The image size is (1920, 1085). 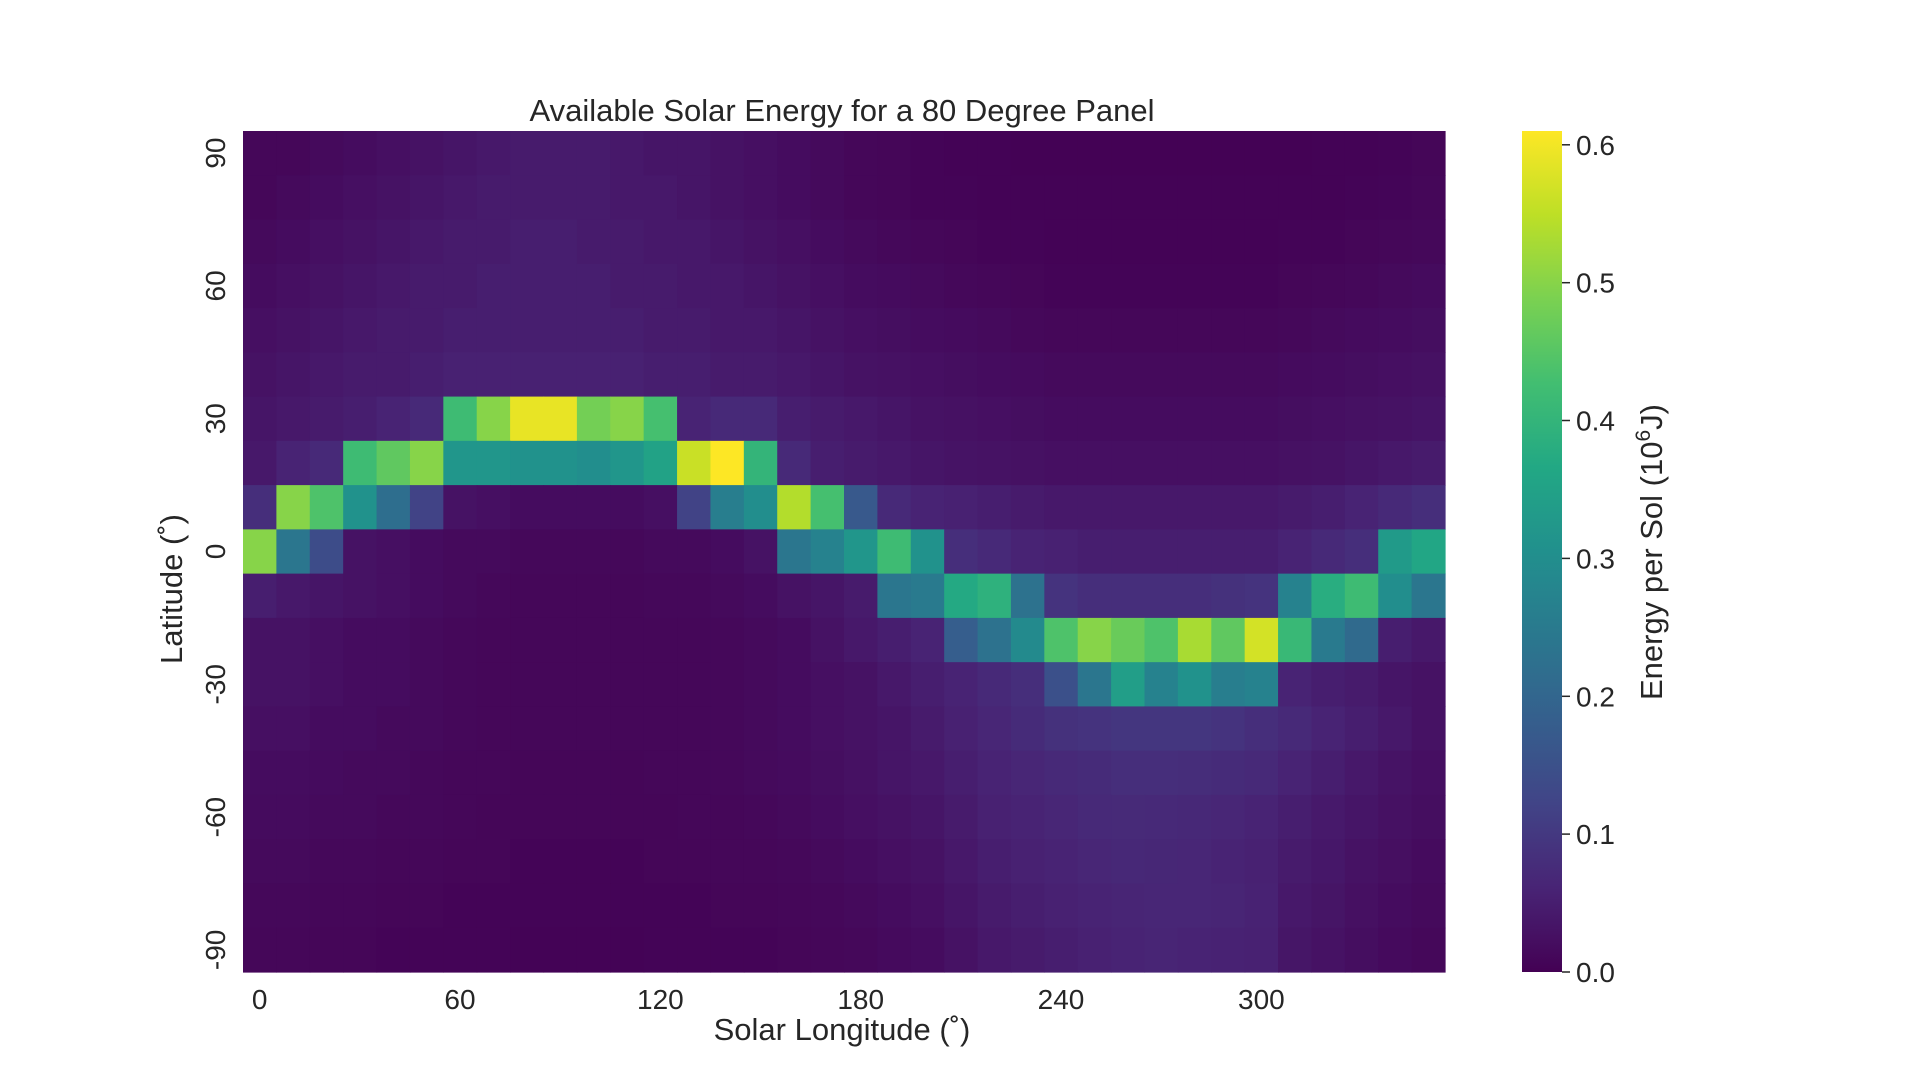 I want to click on colorbar, so click(x=1542, y=551).